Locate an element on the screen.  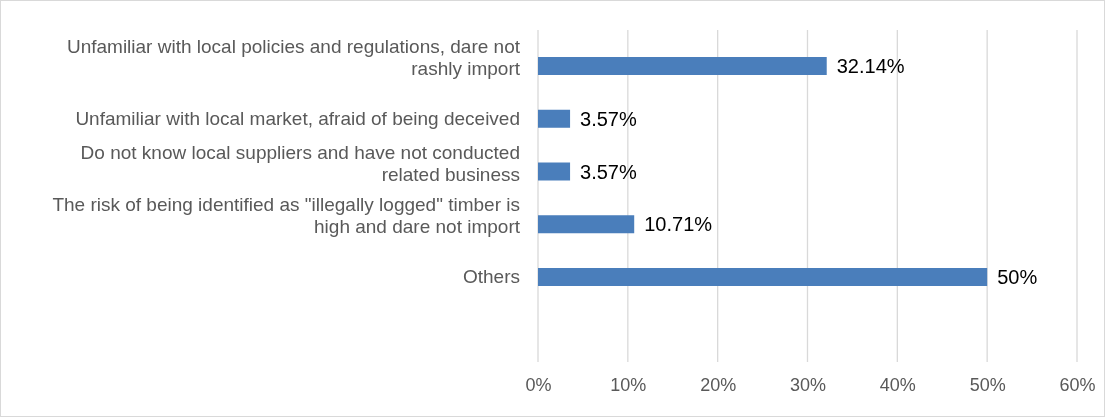
x-tick-label: 10% is located at coordinates (628, 384).